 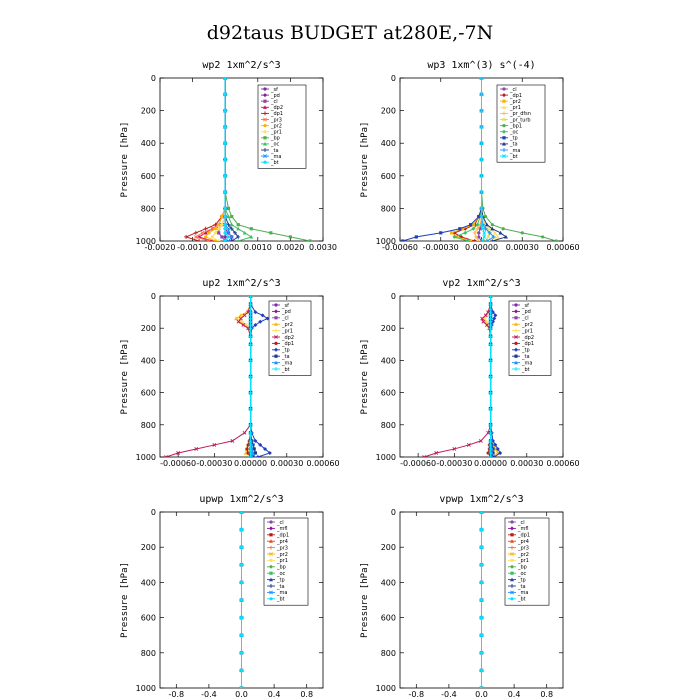 What do you see at coordinates (276, 114) in the screenshot?
I see `legend-entry: _dp1` at bounding box center [276, 114].